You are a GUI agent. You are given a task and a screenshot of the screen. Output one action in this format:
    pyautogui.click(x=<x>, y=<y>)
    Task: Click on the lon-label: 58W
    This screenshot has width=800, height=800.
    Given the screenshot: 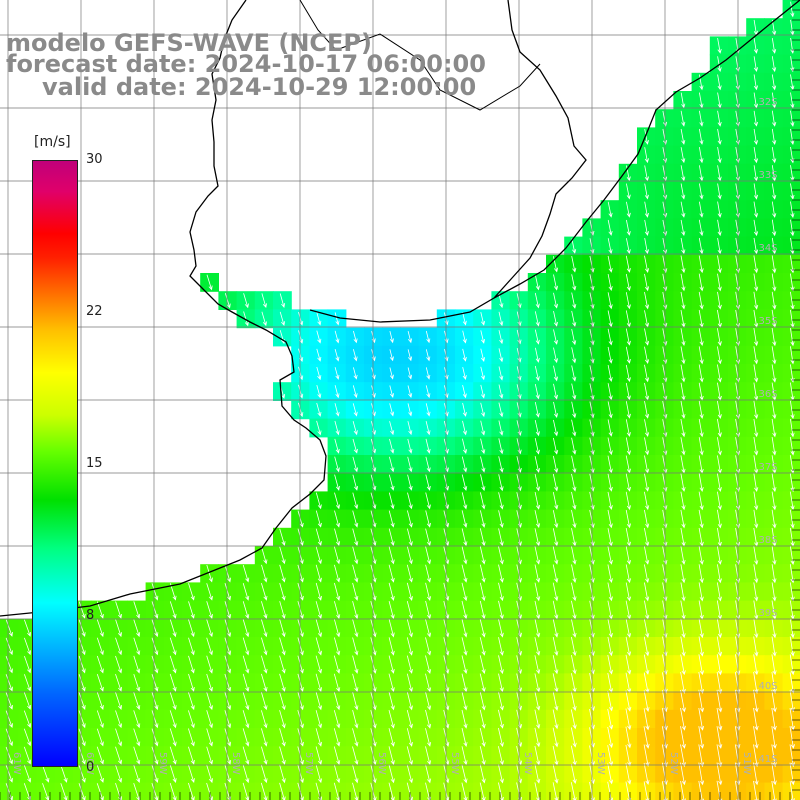 What is the action you would take?
    pyautogui.click(x=235, y=763)
    